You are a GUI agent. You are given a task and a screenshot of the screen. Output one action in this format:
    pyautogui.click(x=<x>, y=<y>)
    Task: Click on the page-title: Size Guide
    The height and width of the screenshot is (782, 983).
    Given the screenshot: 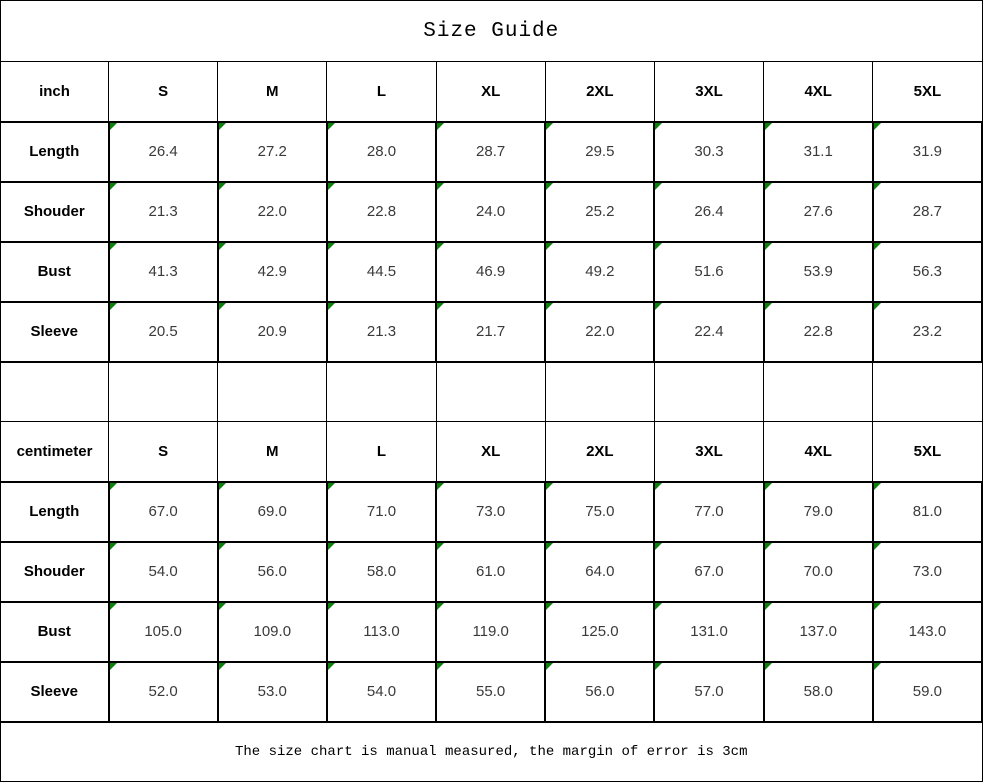 What is the action you would take?
    pyautogui.click(x=491, y=31)
    